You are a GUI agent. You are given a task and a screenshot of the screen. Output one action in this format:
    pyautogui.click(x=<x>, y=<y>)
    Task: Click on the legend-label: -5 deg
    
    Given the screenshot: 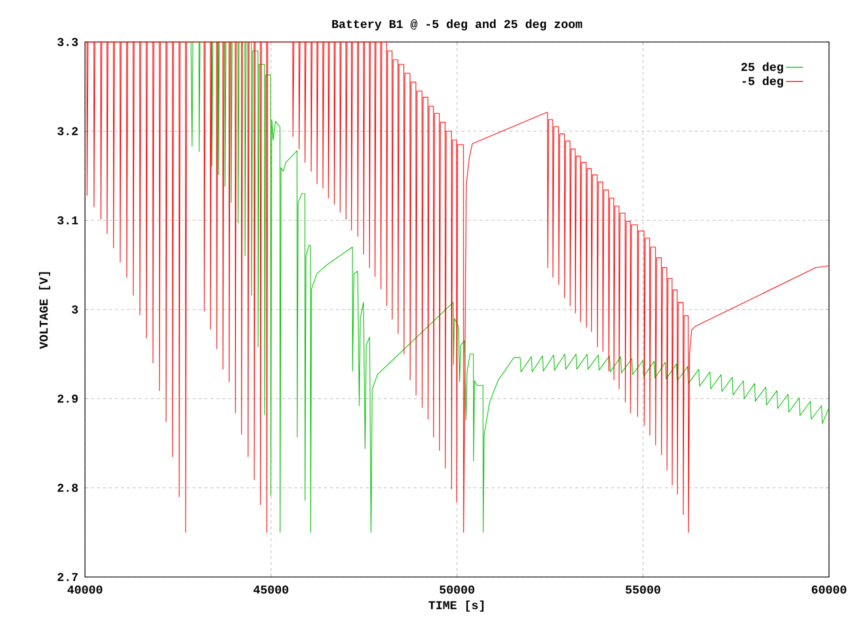 What is the action you would take?
    pyautogui.click(x=763, y=82)
    